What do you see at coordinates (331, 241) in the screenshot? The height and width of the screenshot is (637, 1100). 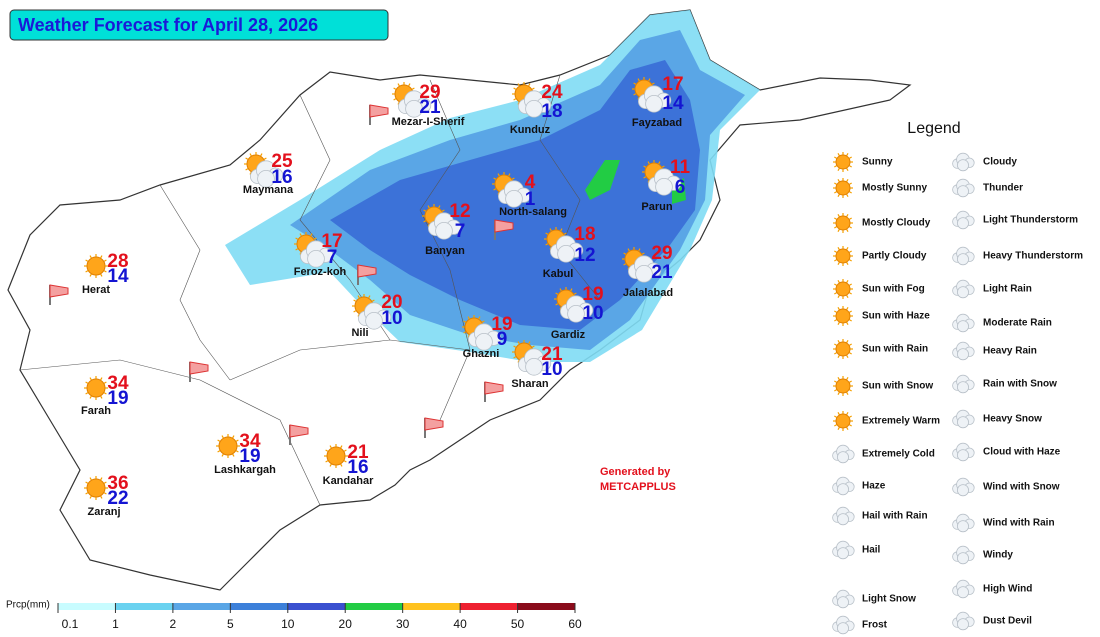 I see `max-temp: 17` at bounding box center [331, 241].